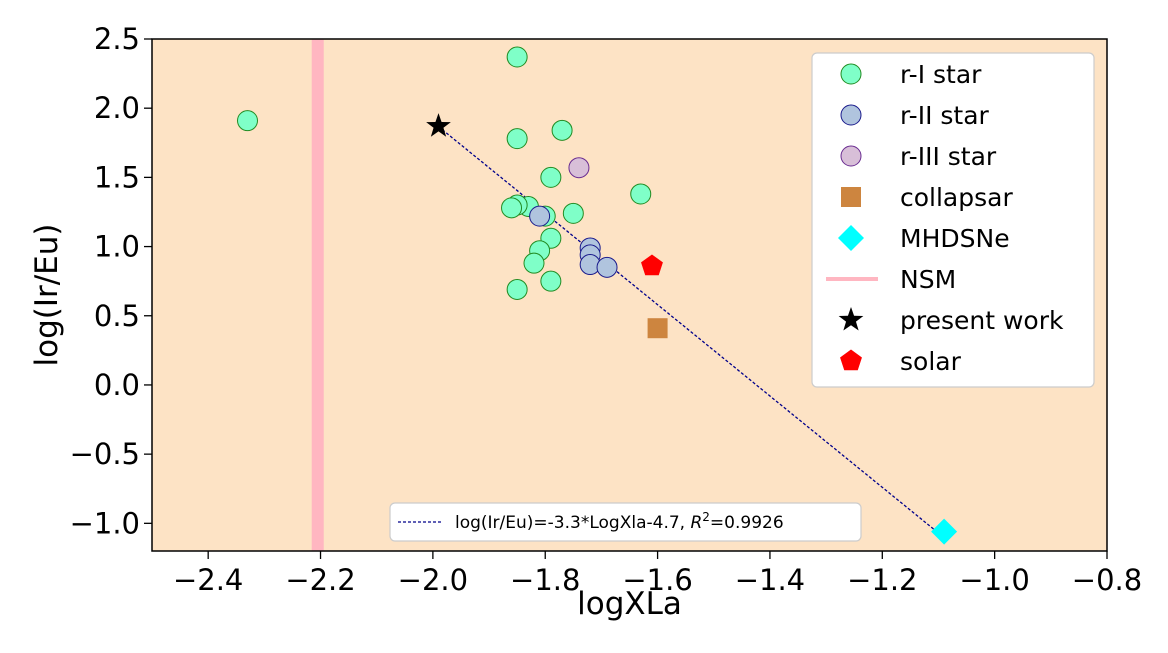 This screenshot has height=653, width=1168. I want to click on point-present-work, so click(438, 125).